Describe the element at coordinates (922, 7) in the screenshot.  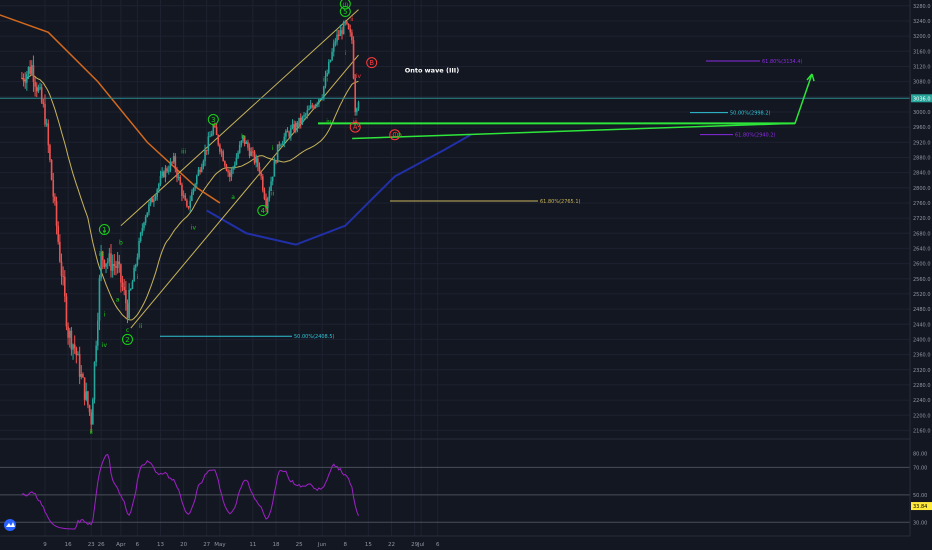
I see `price-tick-label: 3280.0` at that location.